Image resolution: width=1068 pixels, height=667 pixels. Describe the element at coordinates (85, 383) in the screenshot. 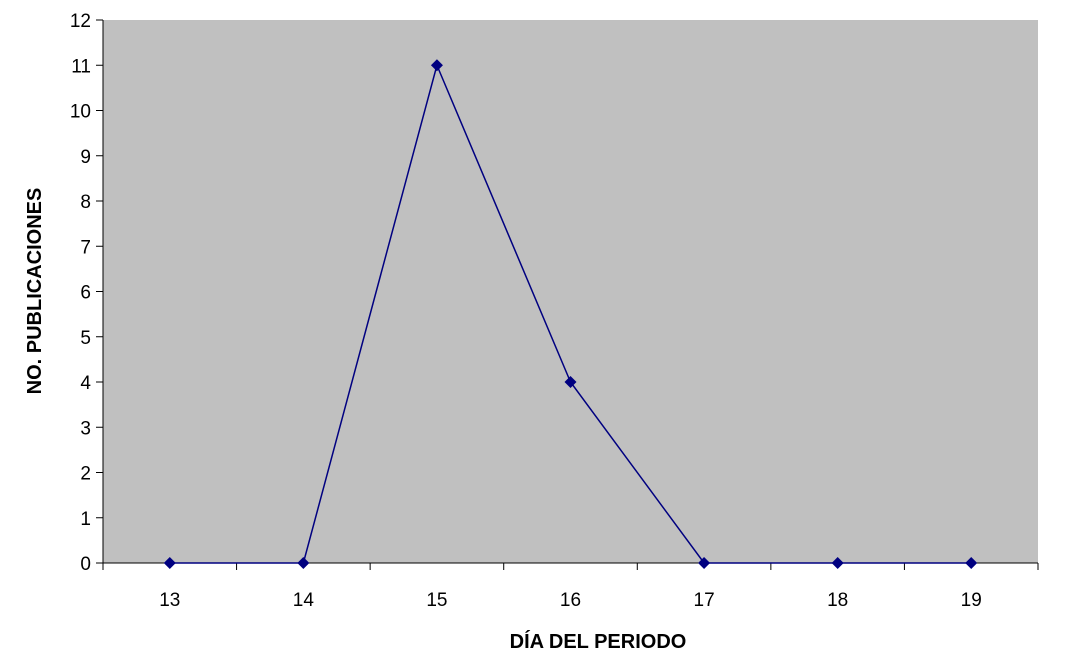

I see `y-tick-label: 4` at that location.